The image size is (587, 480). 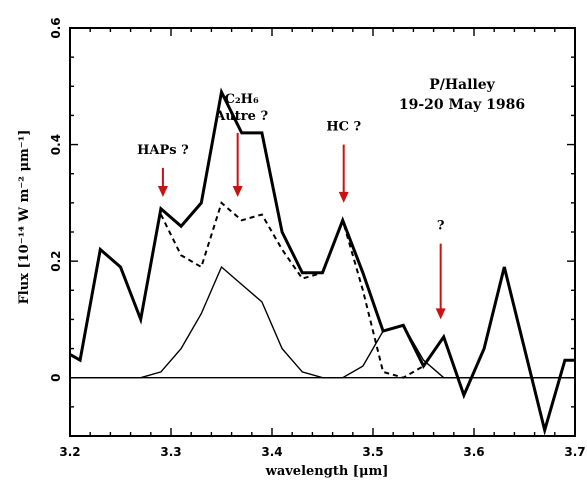 I want to click on annotation-label-line2: Autre ?, so click(x=241, y=116).